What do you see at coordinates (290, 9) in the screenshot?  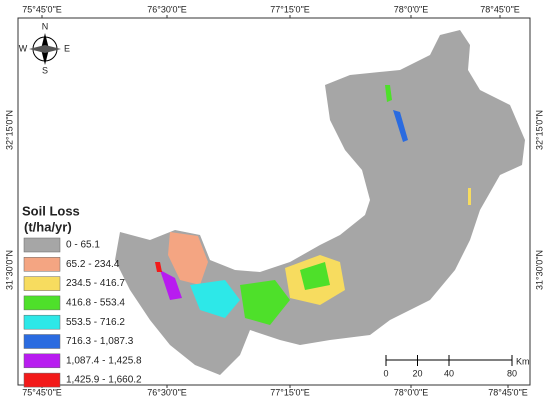 I see `top-coord-label: 77°15'0"E` at bounding box center [290, 9].